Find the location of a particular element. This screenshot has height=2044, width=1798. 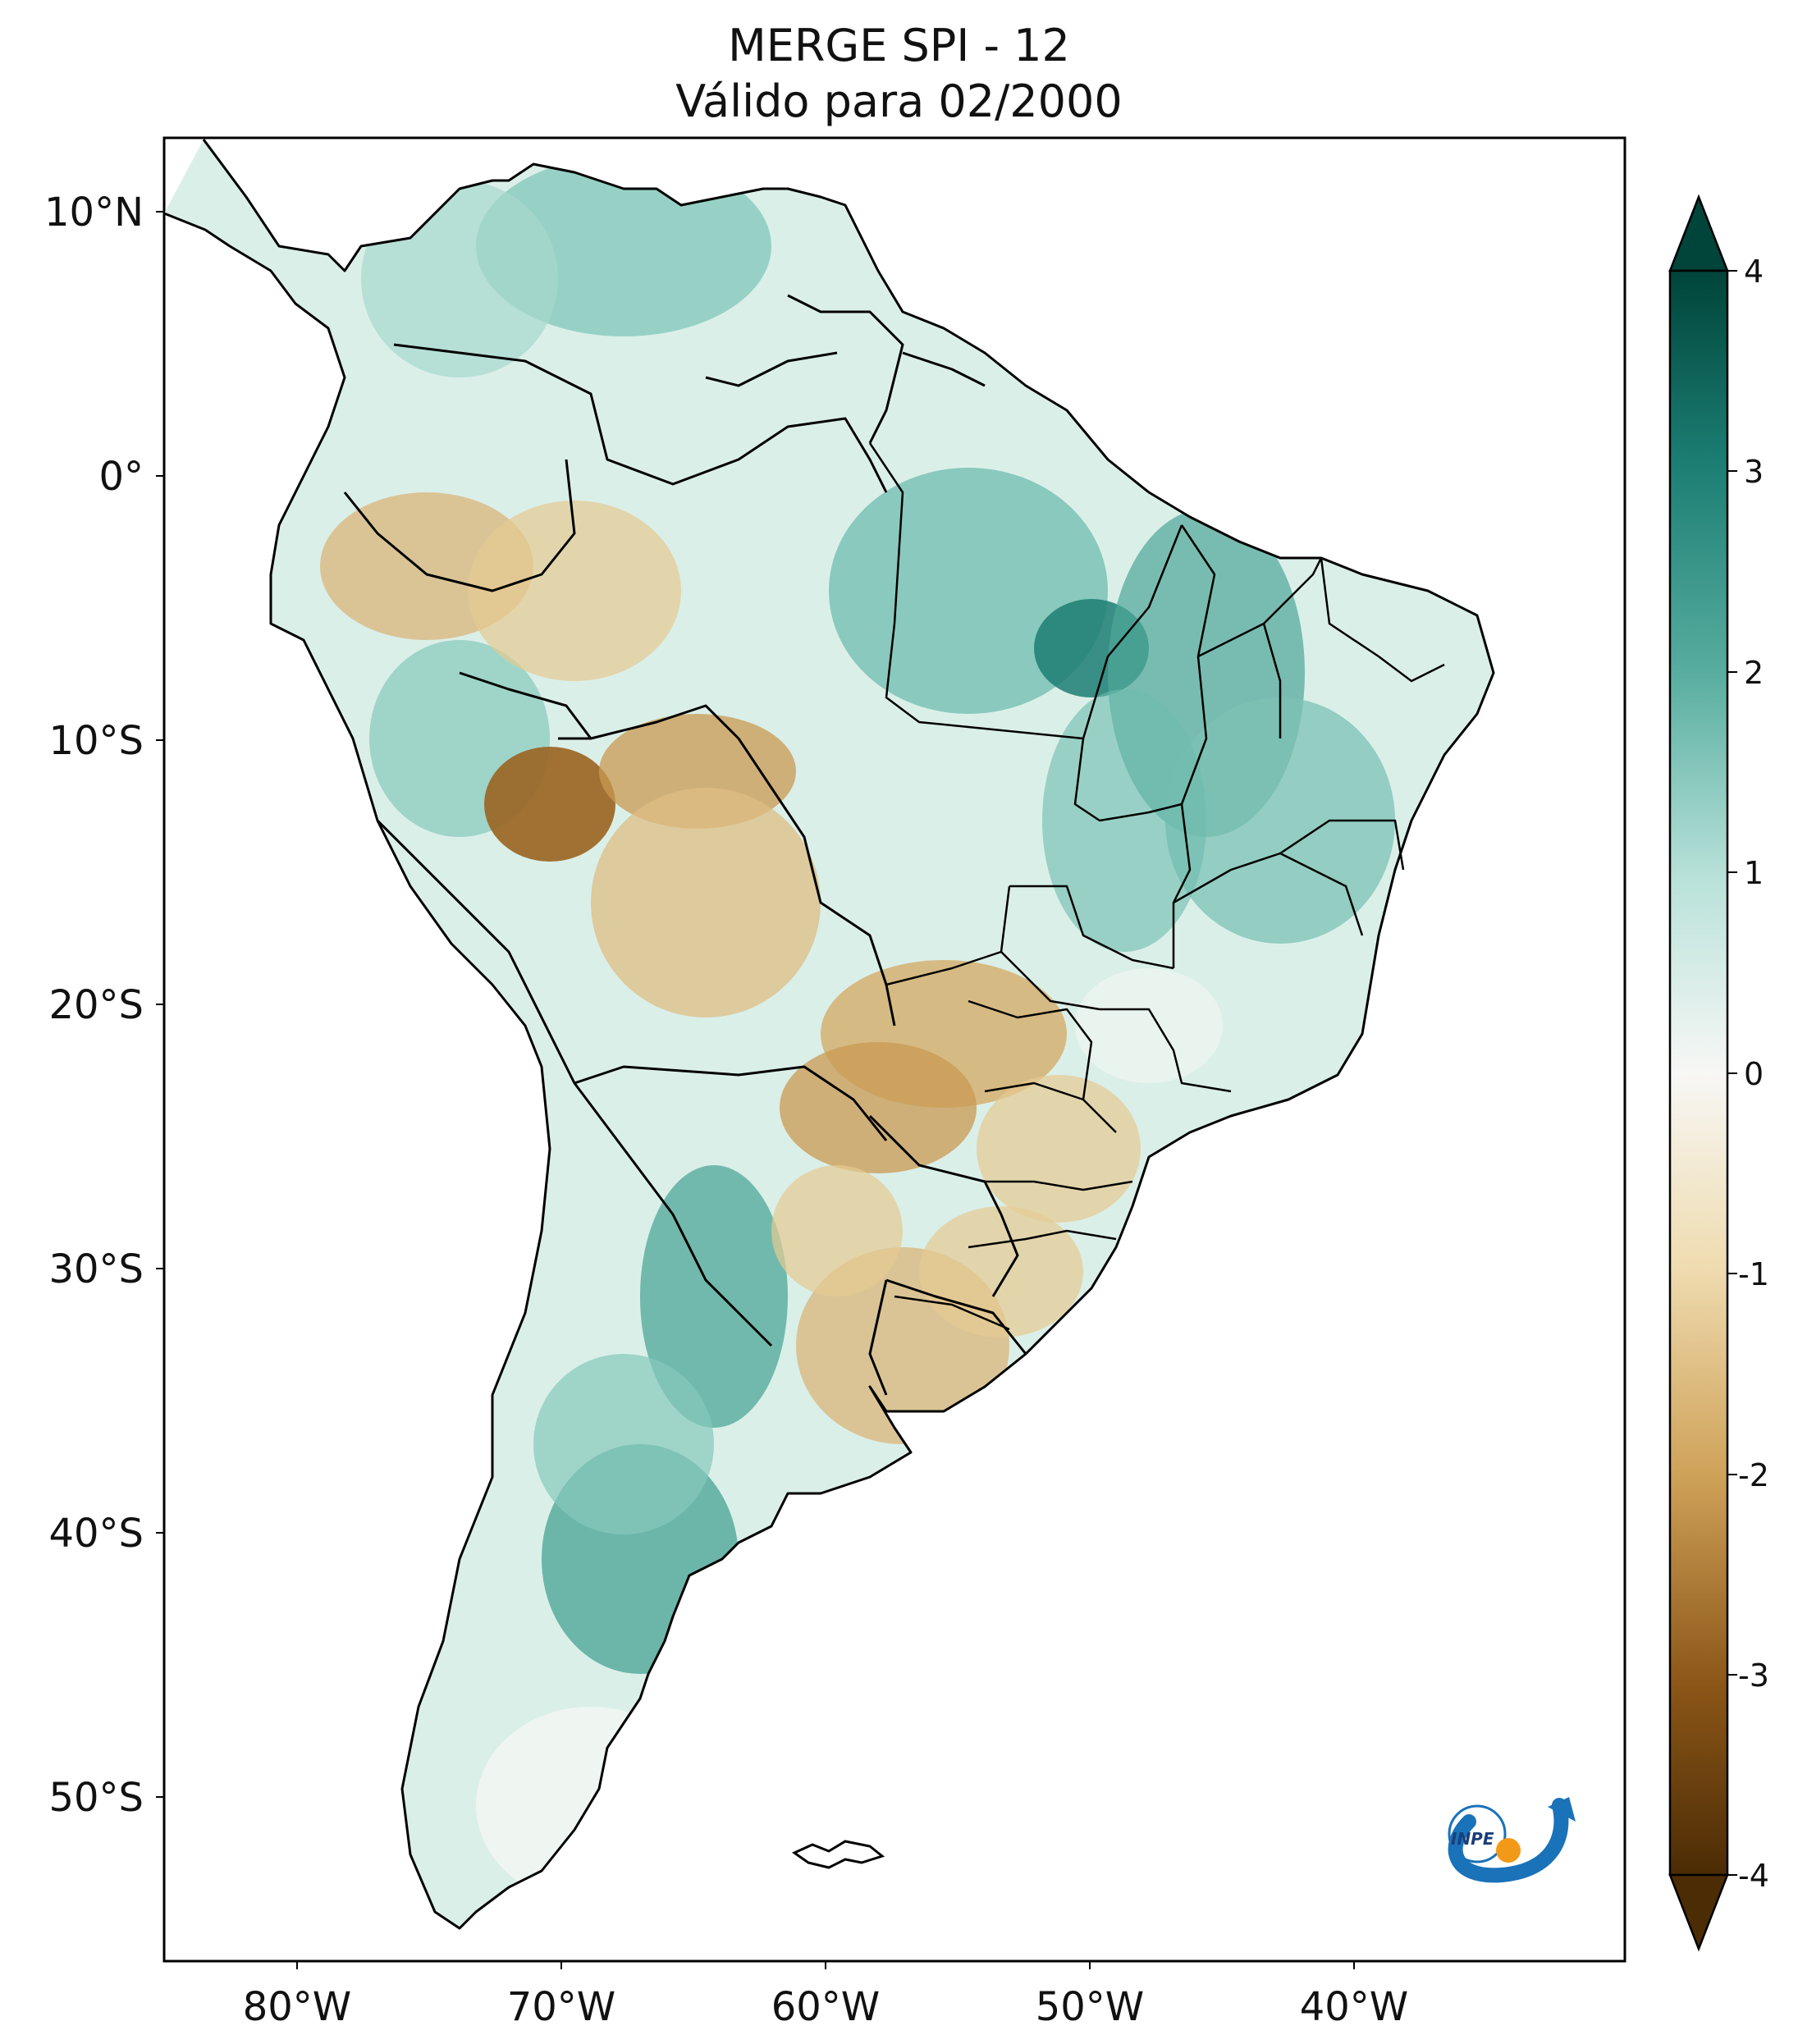

lat-ticks is located at coordinates (160, 1004).